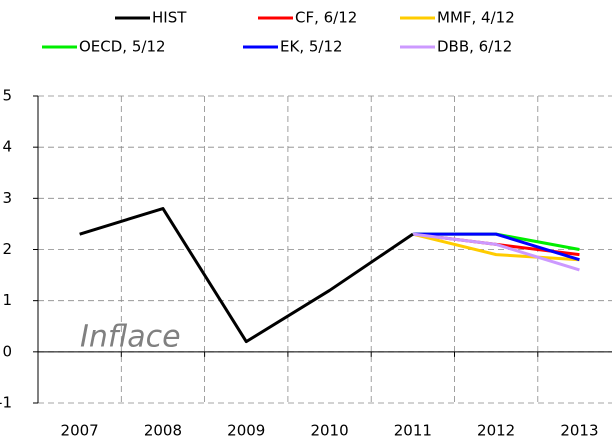  What do you see at coordinates (476, 18) in the screenshot?
I see `legend-label: MMF, 4/12` at bounding box center [476, 18].